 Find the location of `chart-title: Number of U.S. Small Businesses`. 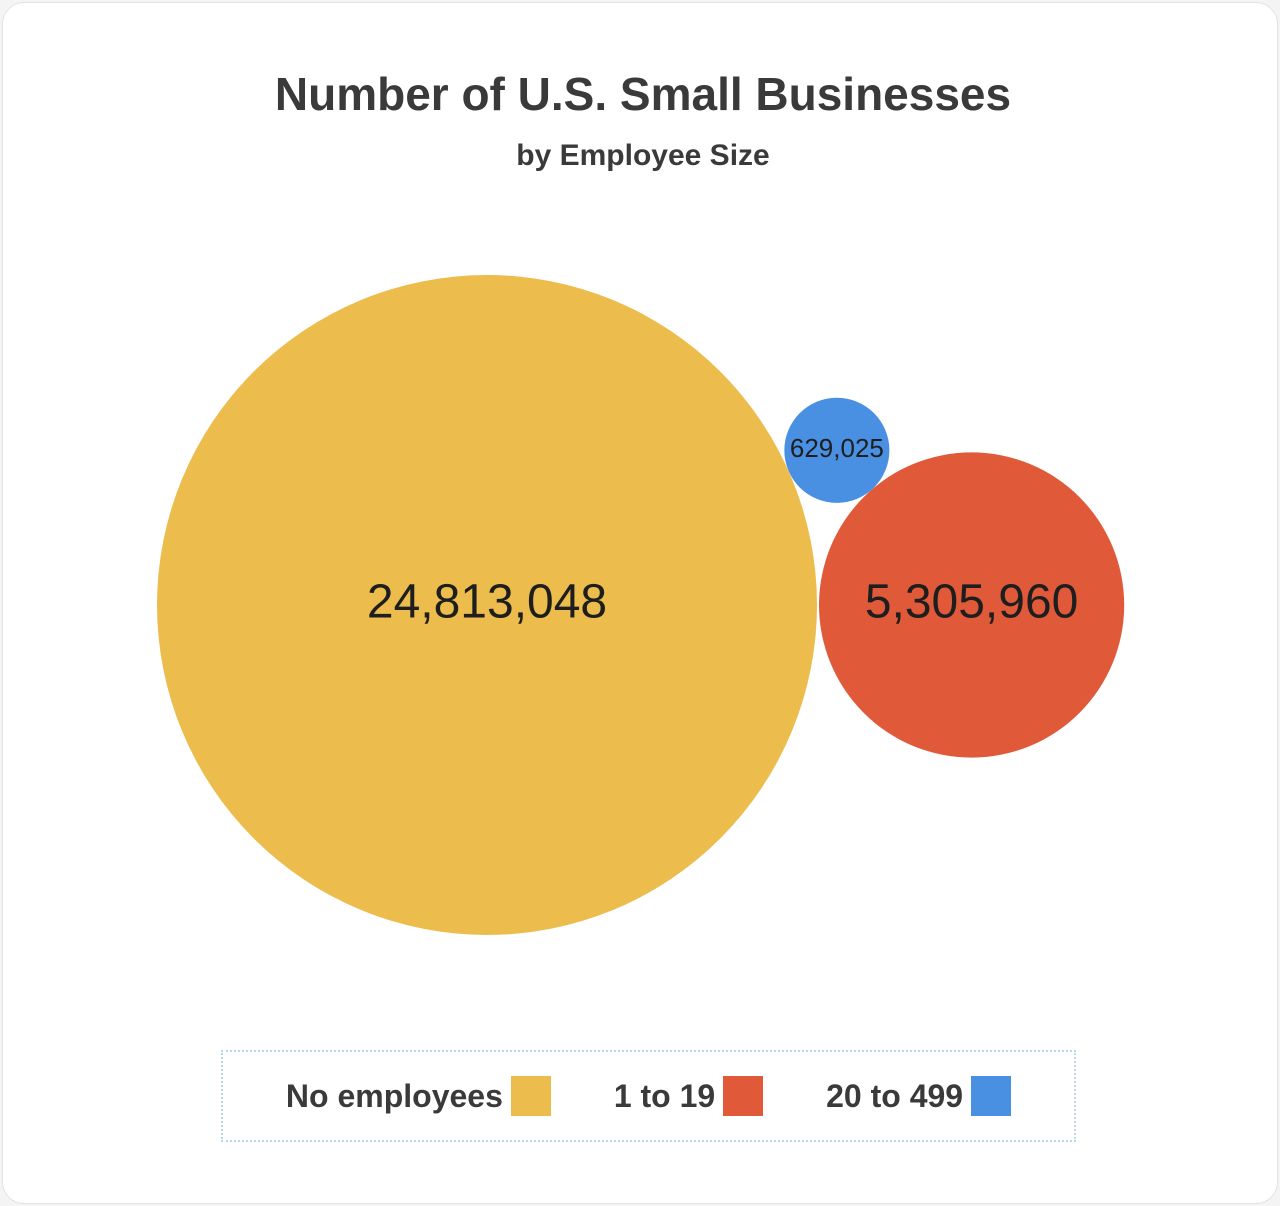

chart-title: Number of U.S. Small Businesses is located at coordinates (643, 94).